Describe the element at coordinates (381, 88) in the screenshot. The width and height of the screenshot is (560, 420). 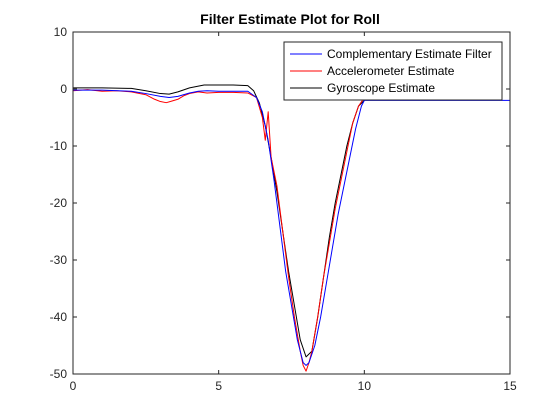
I see `legend-label-2: Gyroscope Estimate` at that location.